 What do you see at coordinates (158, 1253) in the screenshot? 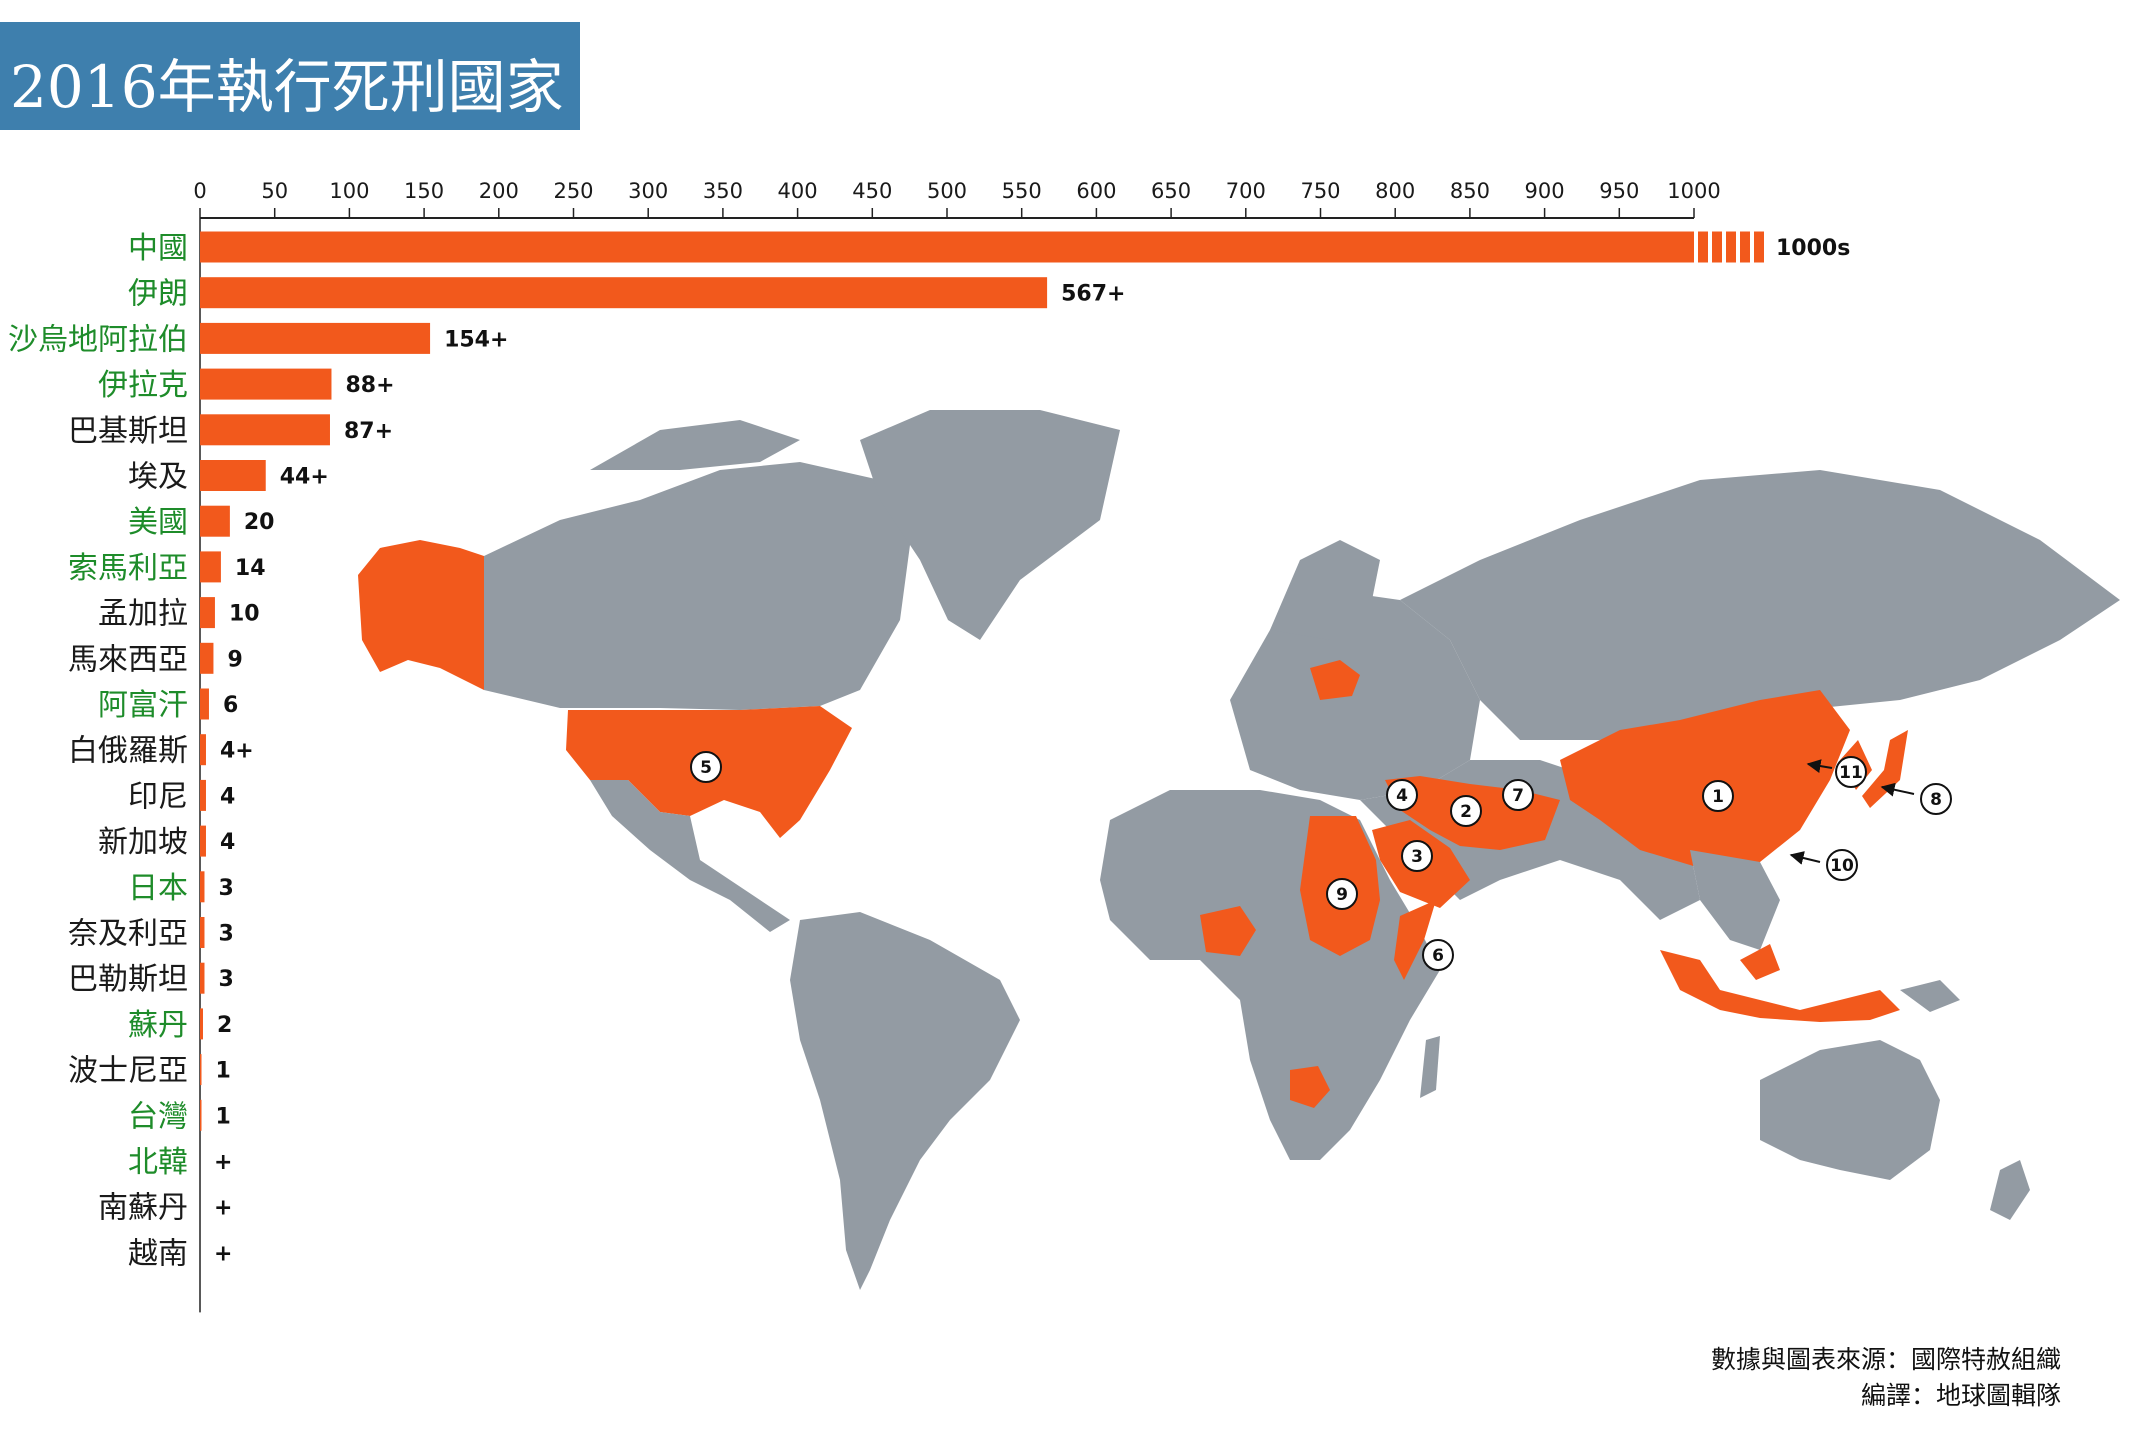
I see `country-label: 越南` at bounding box center [158, 1253].